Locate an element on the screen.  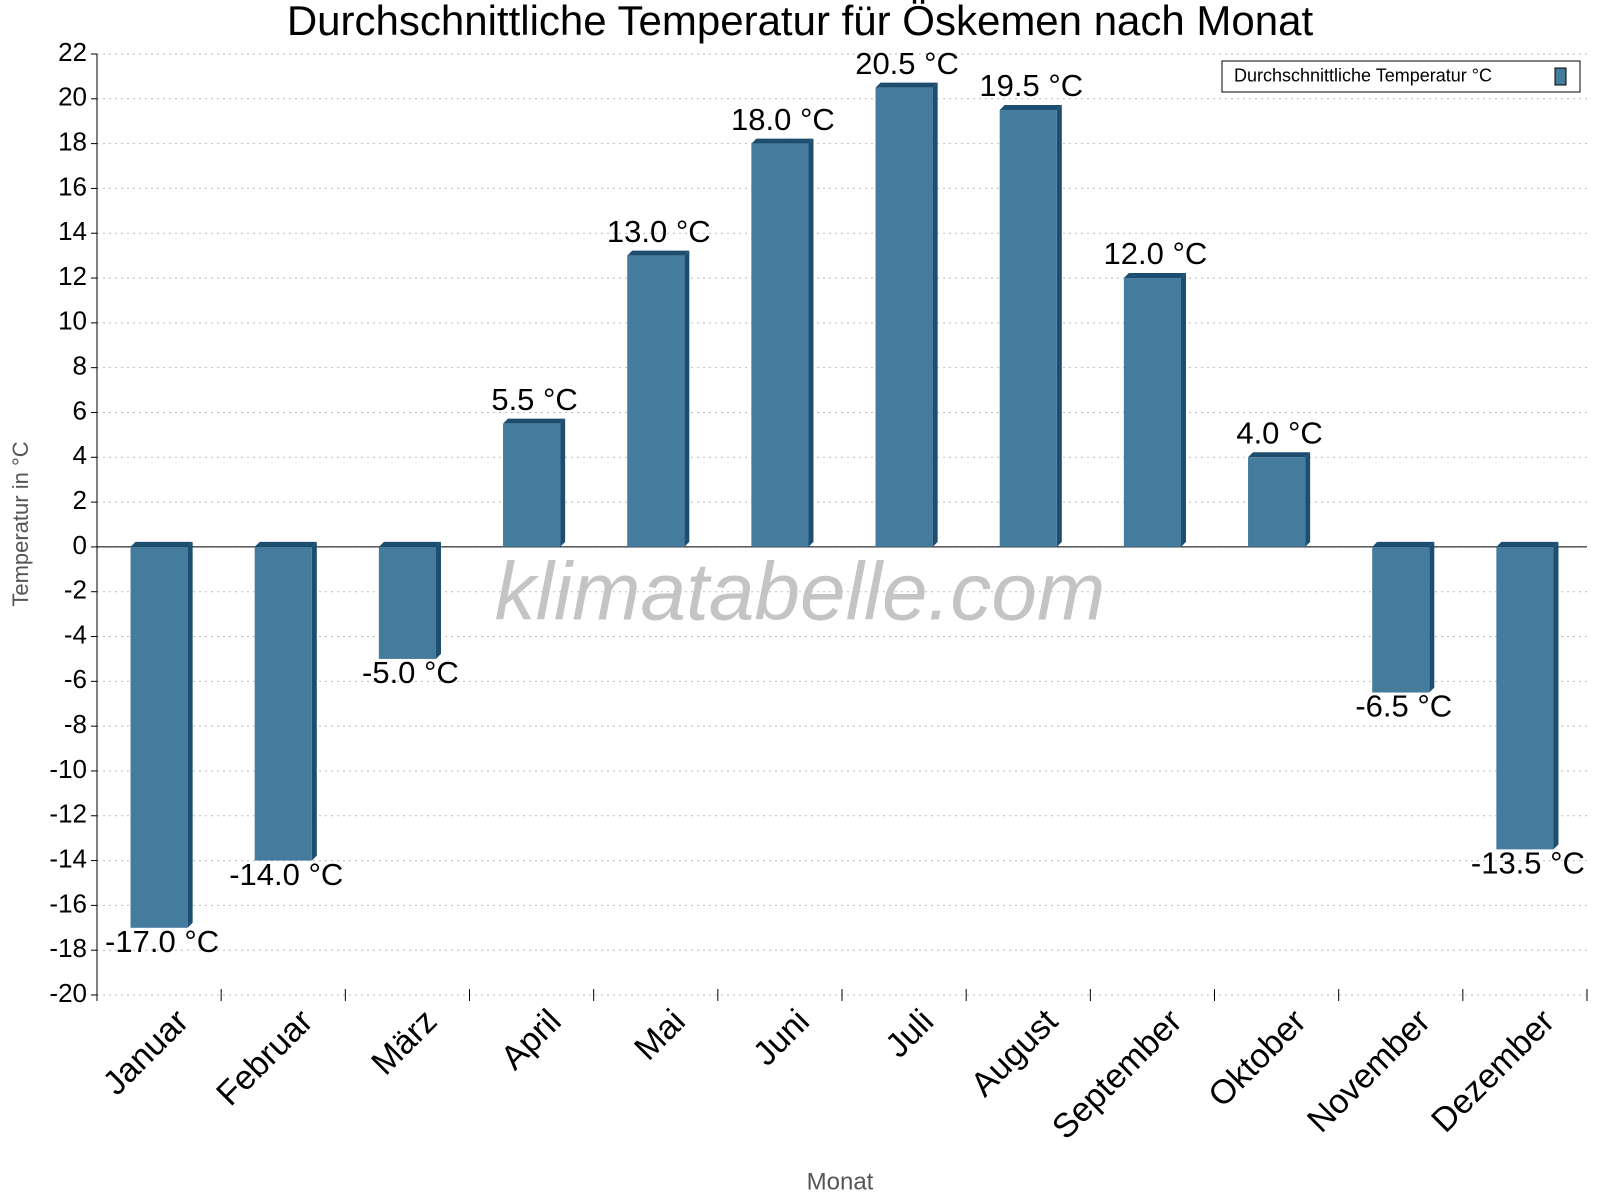
y-tick-label: -20 is located at coordinates (68, 993).